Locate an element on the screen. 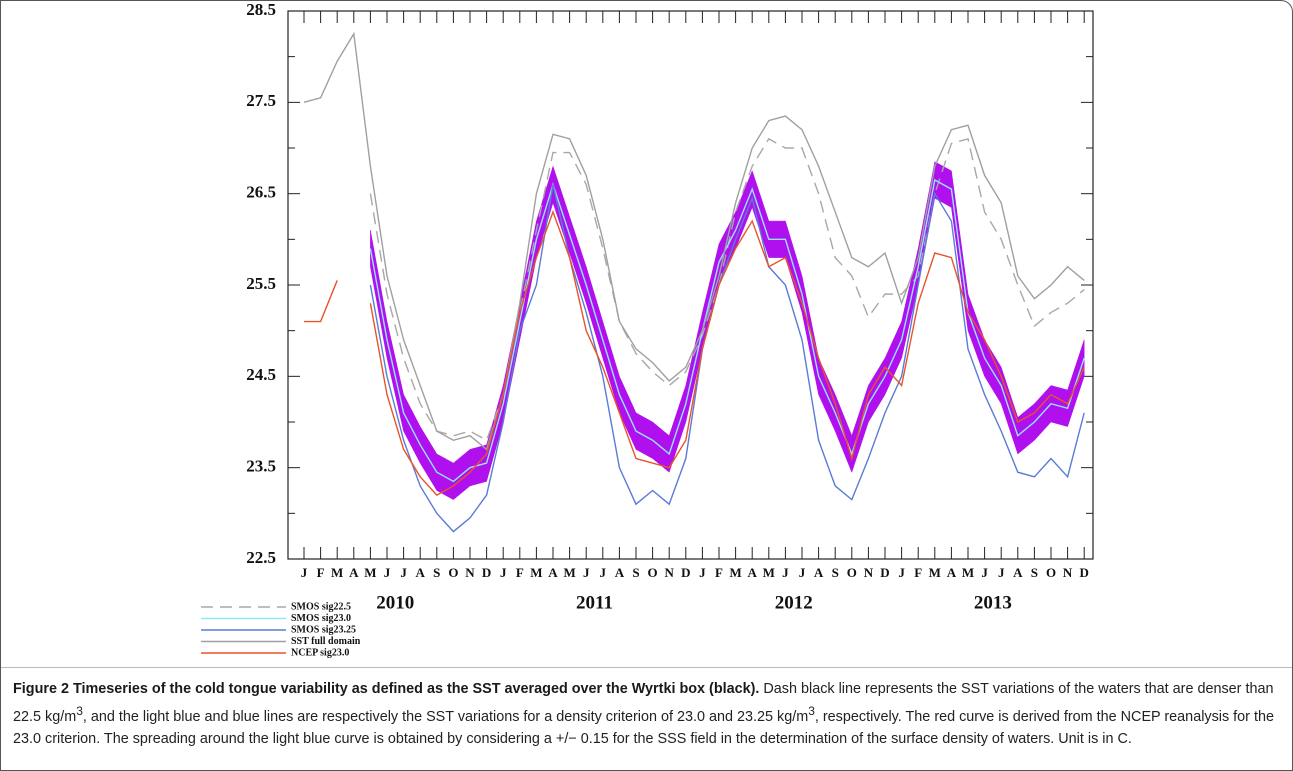  y-tick-label: 23.5 is located at coordinates (261, 466).